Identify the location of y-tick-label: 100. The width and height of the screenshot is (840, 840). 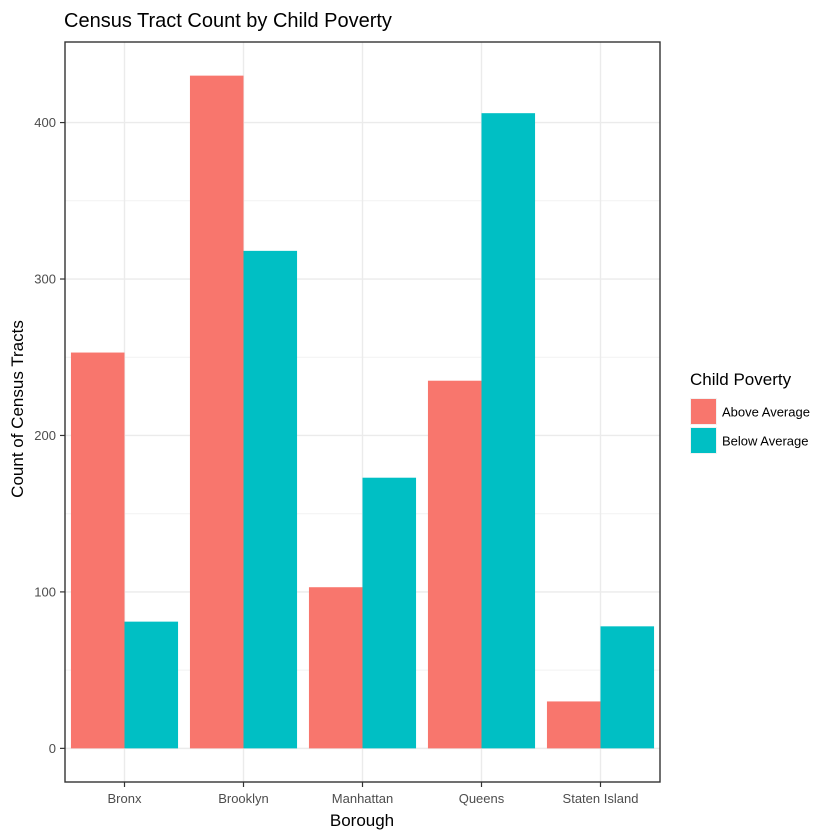
(45, 591).